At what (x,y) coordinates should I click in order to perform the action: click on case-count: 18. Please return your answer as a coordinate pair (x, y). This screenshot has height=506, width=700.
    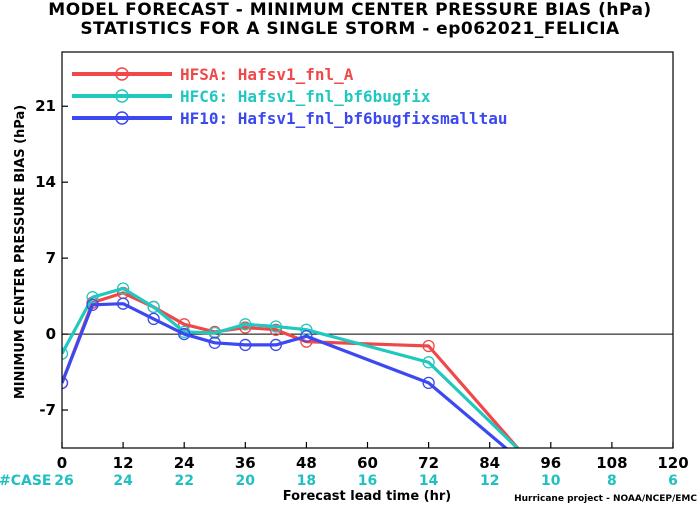
    Looking at the image, I should click on (306, 481).